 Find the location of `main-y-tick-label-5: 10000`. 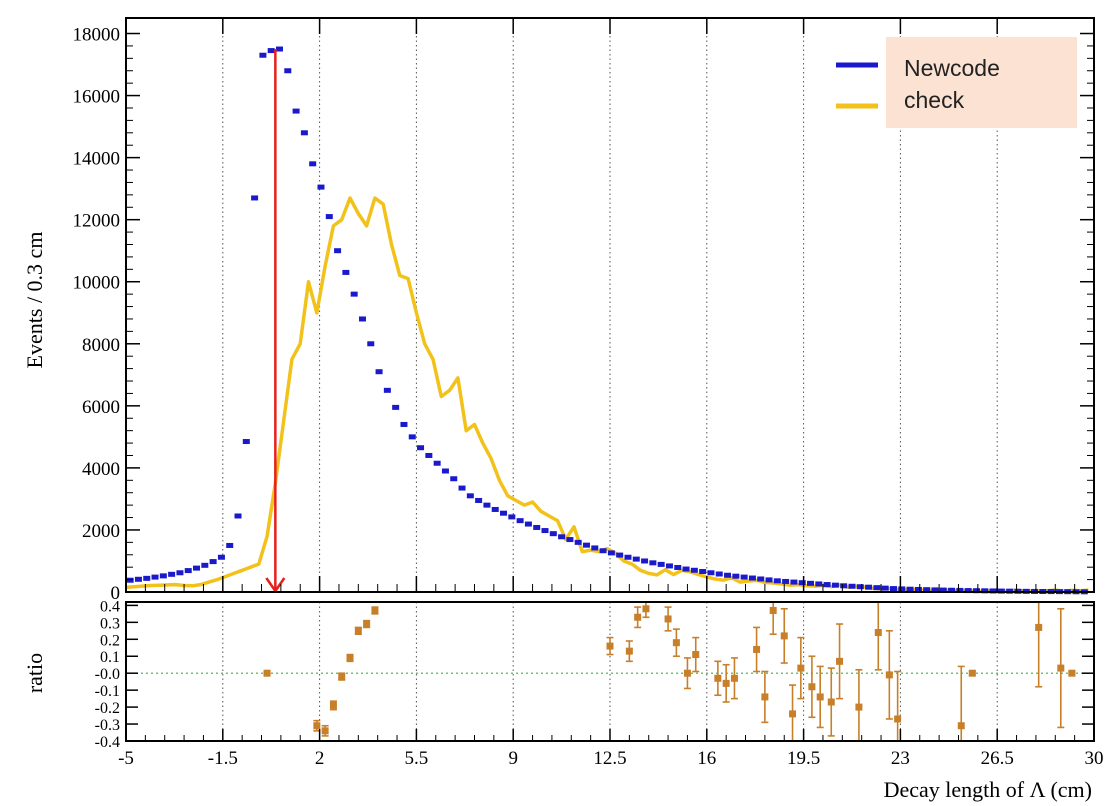

main-y-tick-label-5: 10000 is located at coordinates (97, 283).